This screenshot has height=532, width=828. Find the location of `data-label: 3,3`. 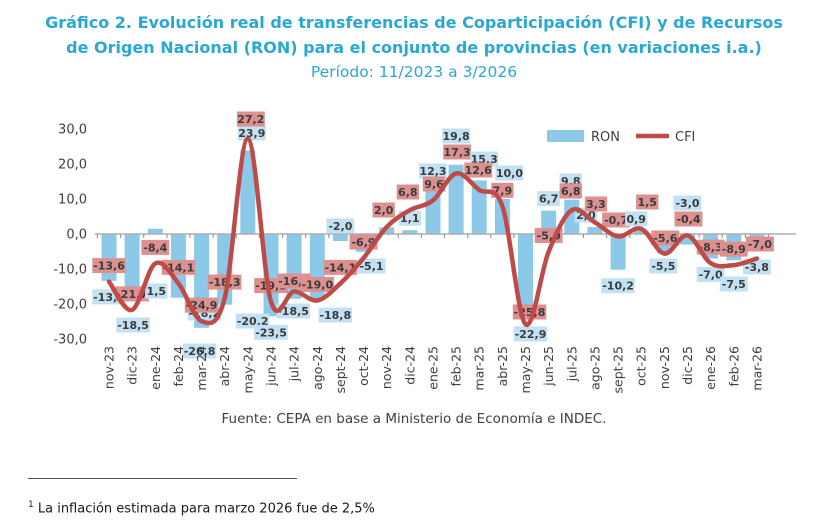

data-label: 3,3 is located at coordinates (596, 204).